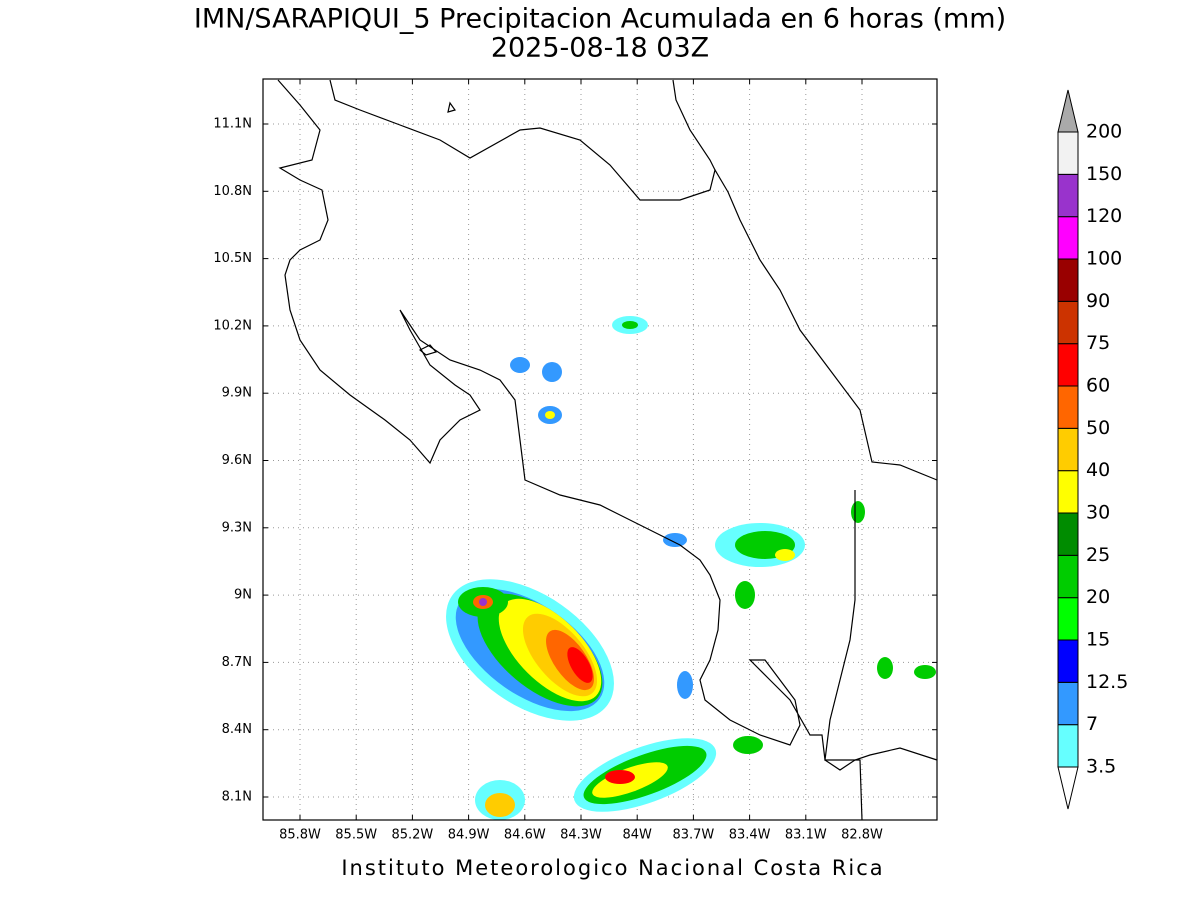 The width and height of the screenshot is (1200, 904). I want to click on colorbar-label: 20, so click(1098, 597).